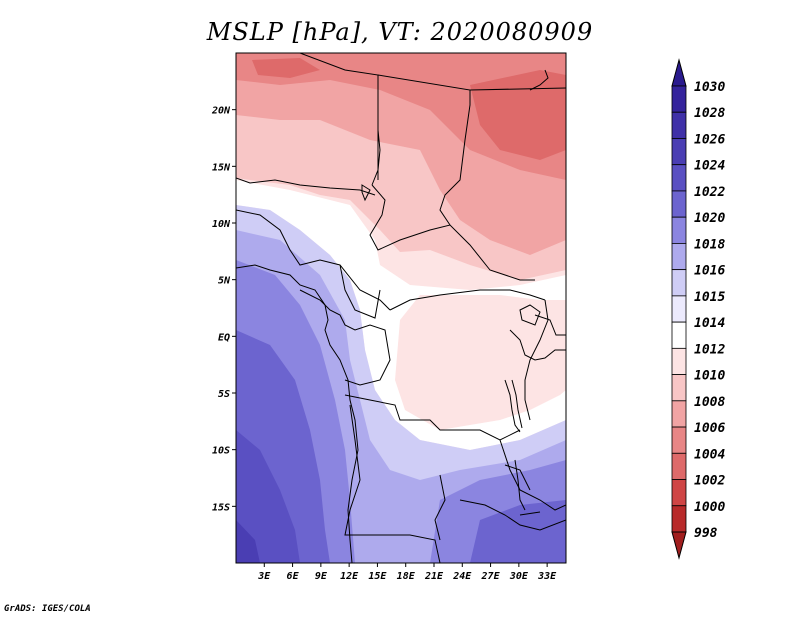 This screenshot has height=618, width=800. I want to click on lon-tick-label: 3E, so click(264, 576).